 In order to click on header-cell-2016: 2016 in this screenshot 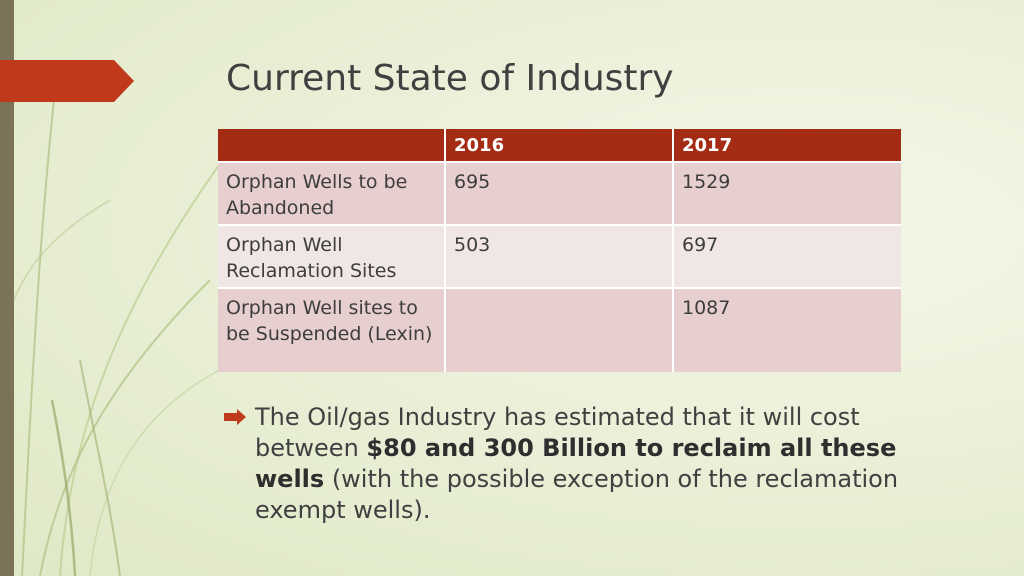, I will do `click(559, 145)`.